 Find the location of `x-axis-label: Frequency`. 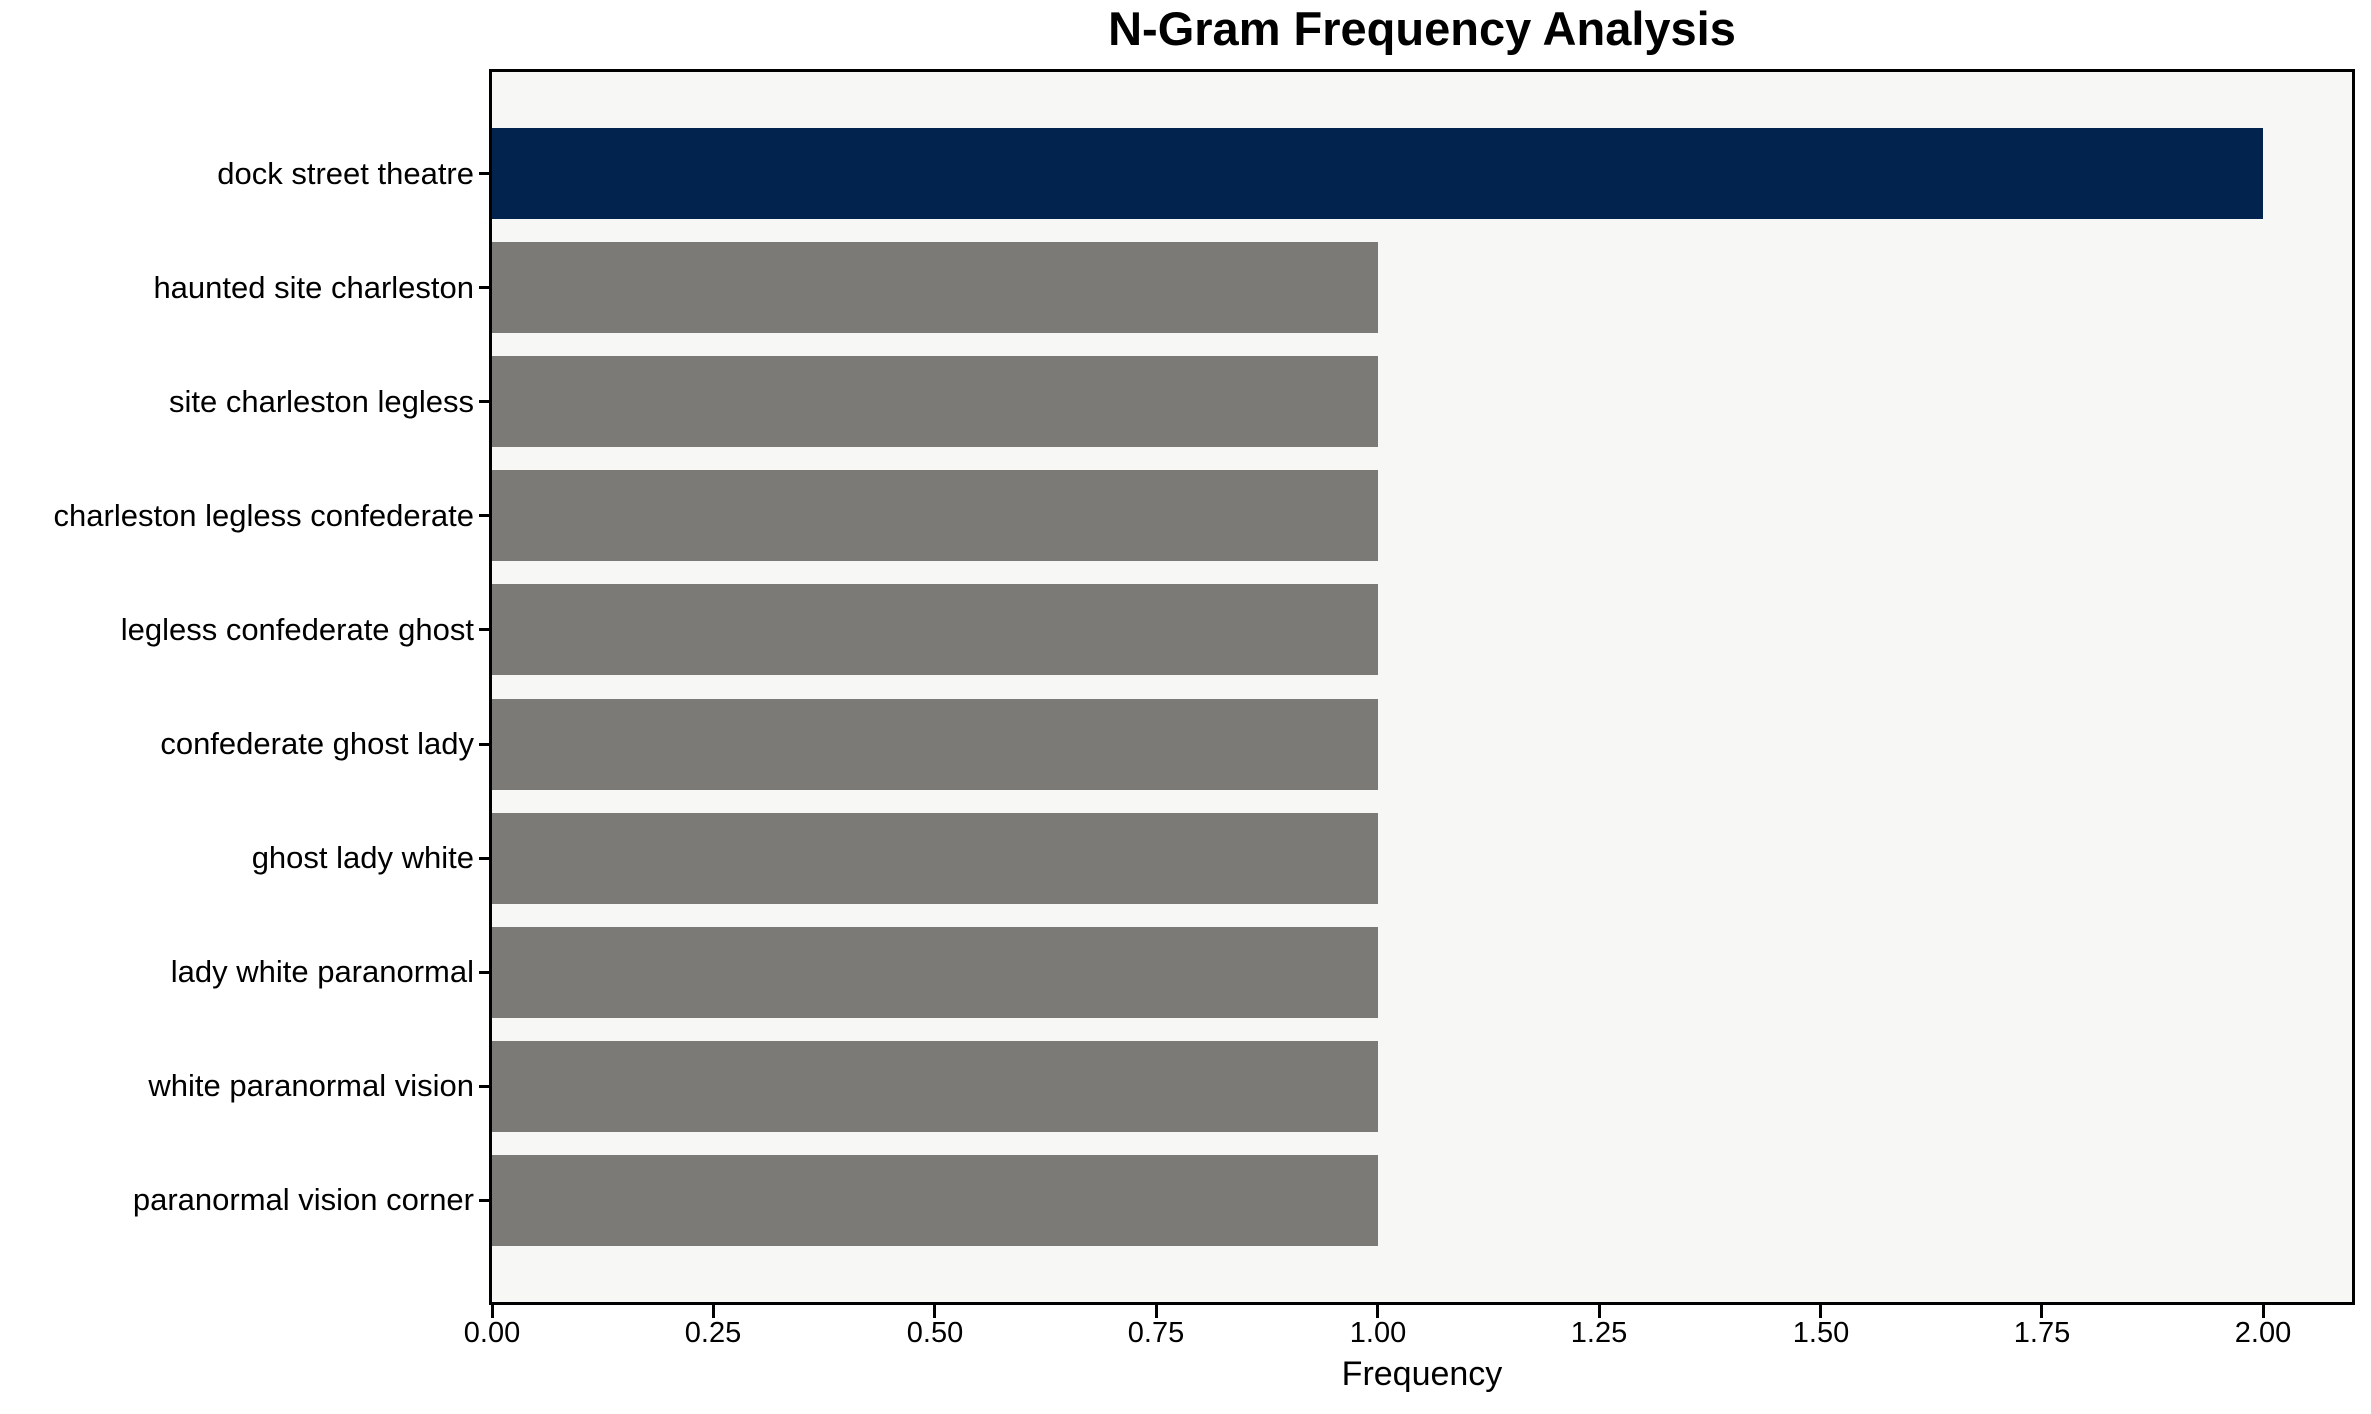

x-axis-label: Frequency is located at coordinates (1422, 1374).